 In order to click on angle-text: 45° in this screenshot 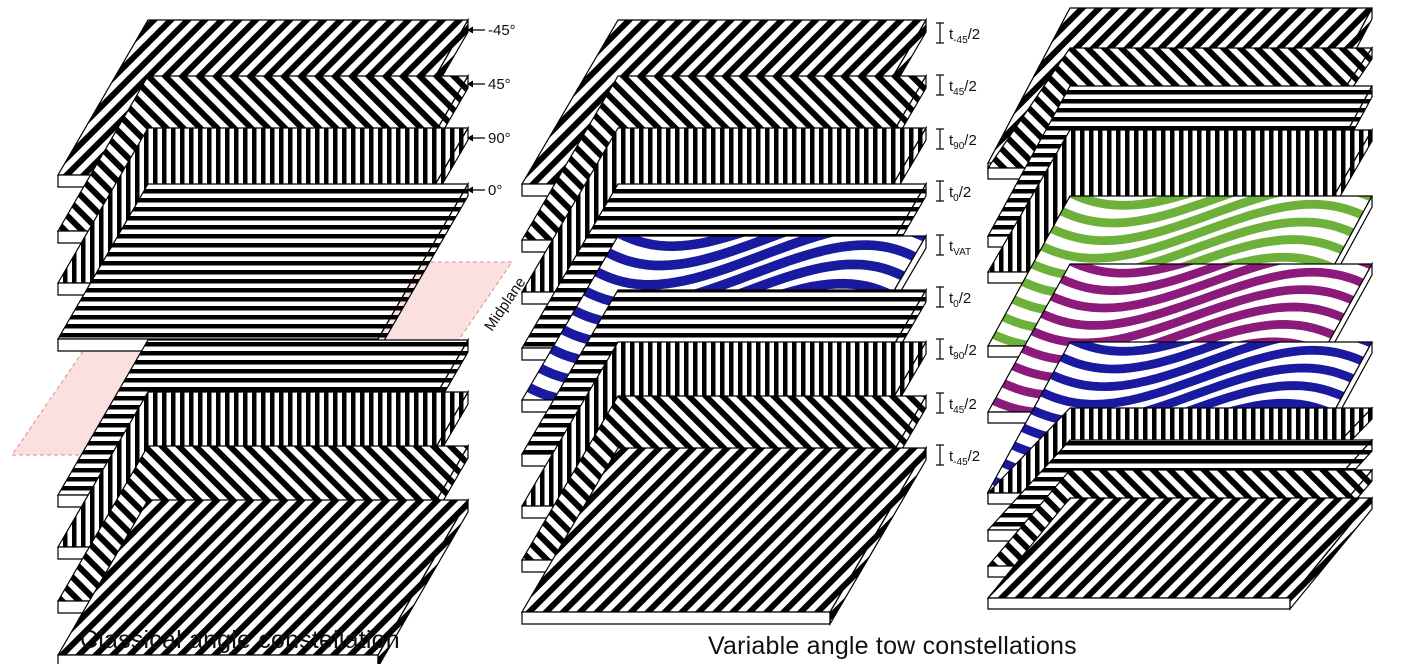, I will do `click(499, 84)`.